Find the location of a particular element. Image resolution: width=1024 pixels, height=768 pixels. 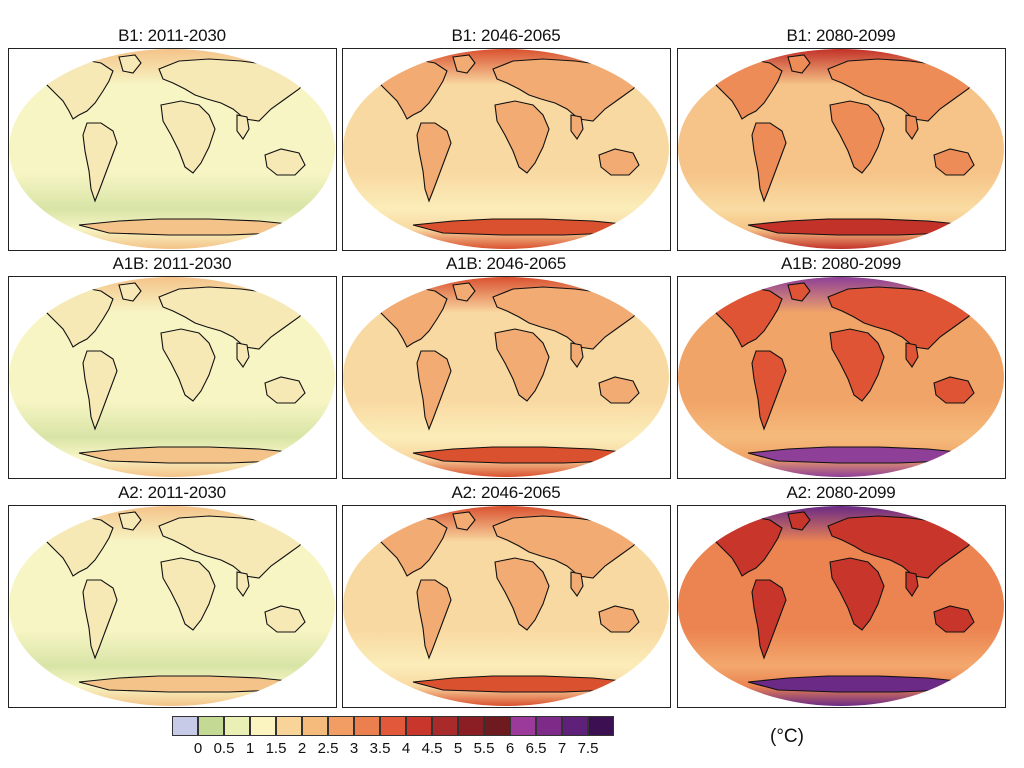

colorbar-tick-label: 0 is located at coordinates (198, 748).